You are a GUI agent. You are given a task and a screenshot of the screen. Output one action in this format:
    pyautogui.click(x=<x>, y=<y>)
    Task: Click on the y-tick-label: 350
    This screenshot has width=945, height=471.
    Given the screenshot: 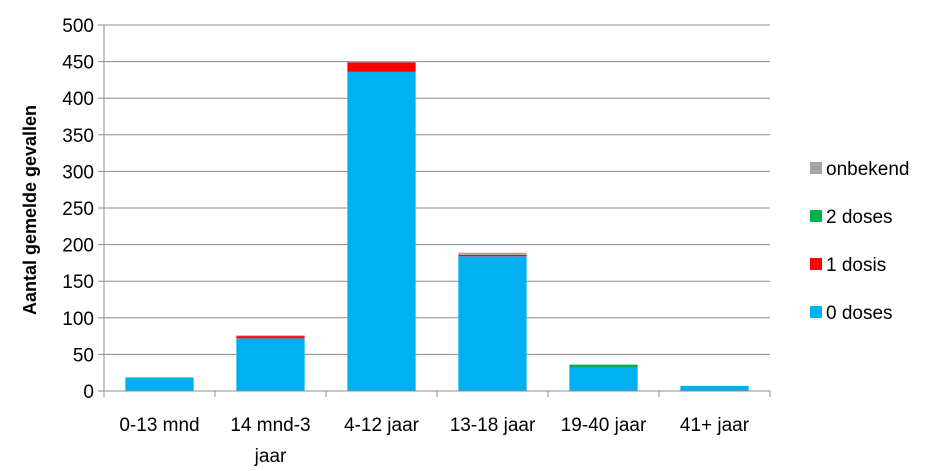 What is the action you would take?
    pyautogui.click(x=78, y=136)
    